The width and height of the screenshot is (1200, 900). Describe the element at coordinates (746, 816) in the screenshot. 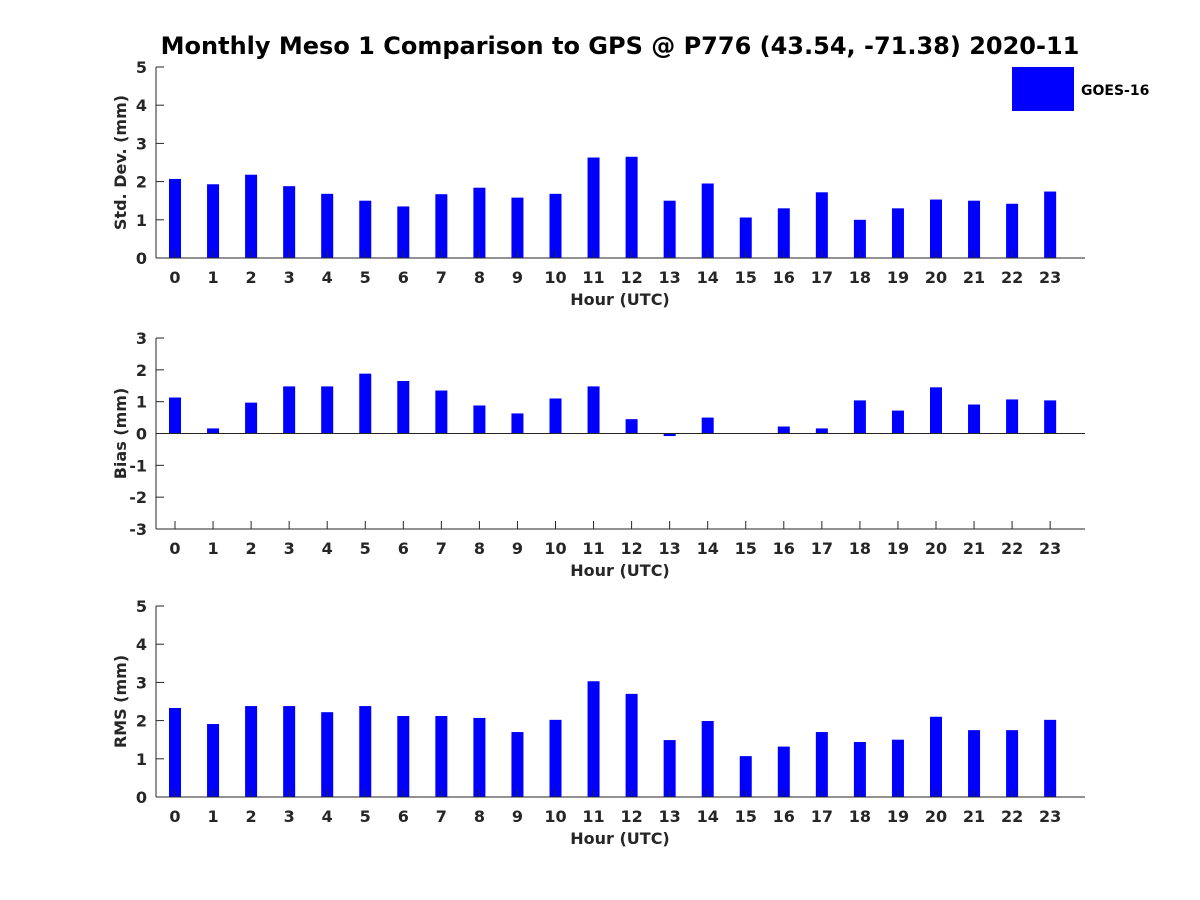

I see `rms-xtick-label: 15` at that location.